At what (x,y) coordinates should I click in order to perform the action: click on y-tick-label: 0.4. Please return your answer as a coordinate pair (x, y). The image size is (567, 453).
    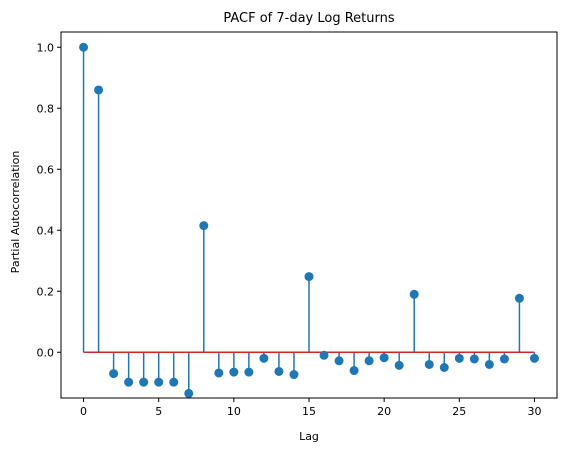
    Looking at the image, I should click on (46, 230).